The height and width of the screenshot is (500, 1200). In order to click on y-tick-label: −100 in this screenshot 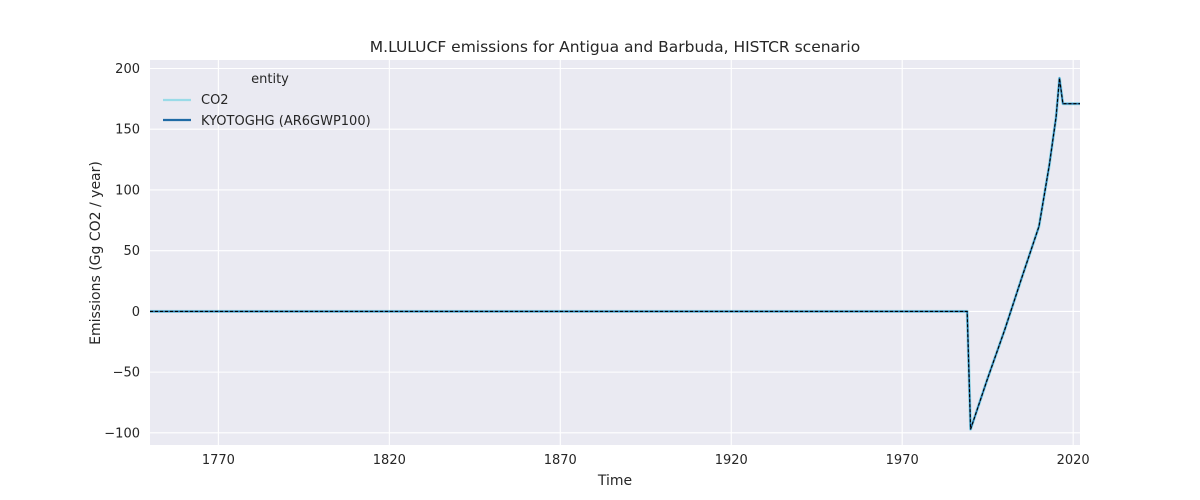, I will do `click(122, 433)`.